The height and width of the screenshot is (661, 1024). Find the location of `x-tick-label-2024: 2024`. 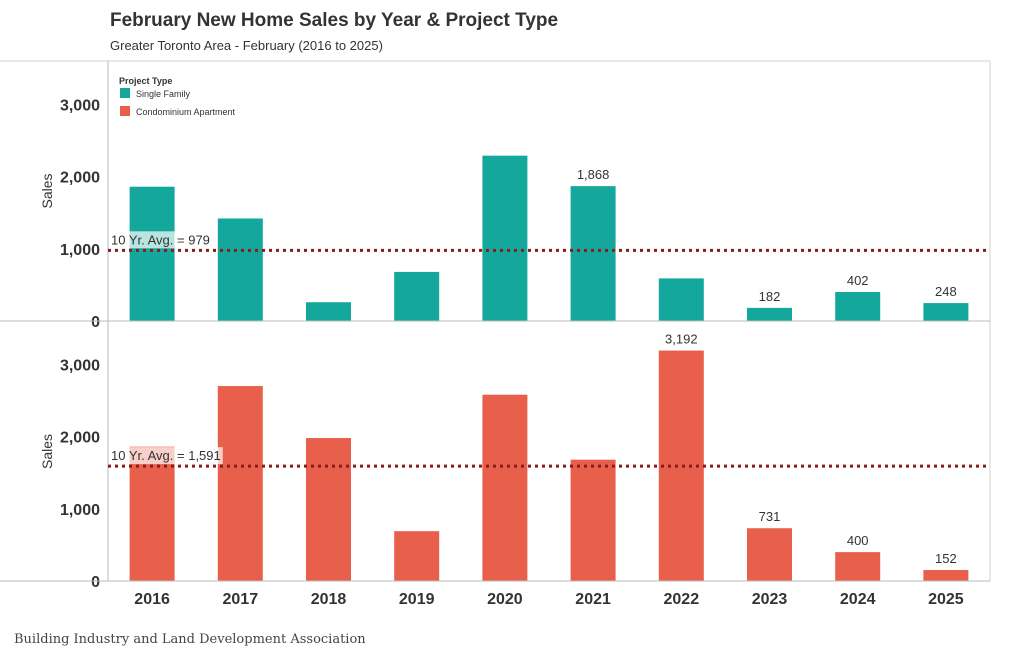

x-tick-label-2024: 2024 is located at coordinates (858, 599).